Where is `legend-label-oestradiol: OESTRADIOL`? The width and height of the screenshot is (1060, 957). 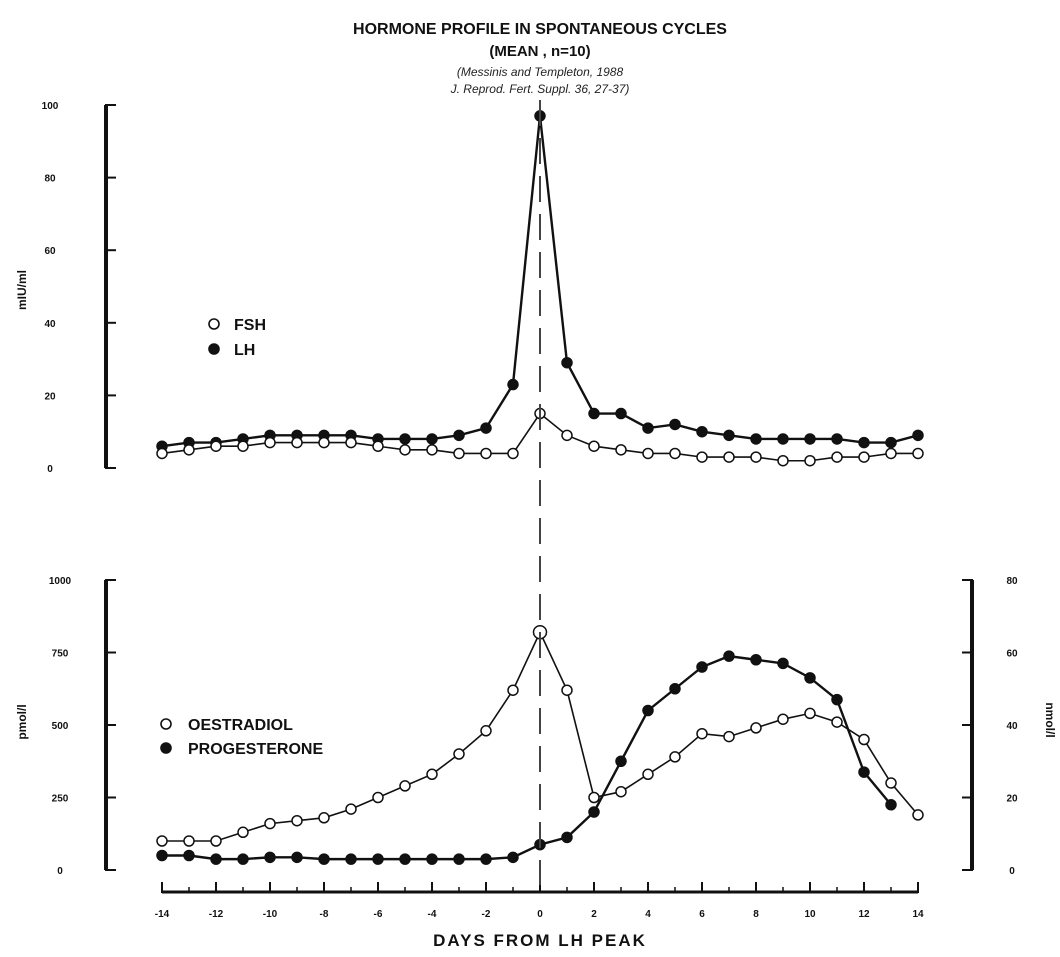
legend-label-oestradiol: OESTRADIOL is located at coordinates (240, 725).